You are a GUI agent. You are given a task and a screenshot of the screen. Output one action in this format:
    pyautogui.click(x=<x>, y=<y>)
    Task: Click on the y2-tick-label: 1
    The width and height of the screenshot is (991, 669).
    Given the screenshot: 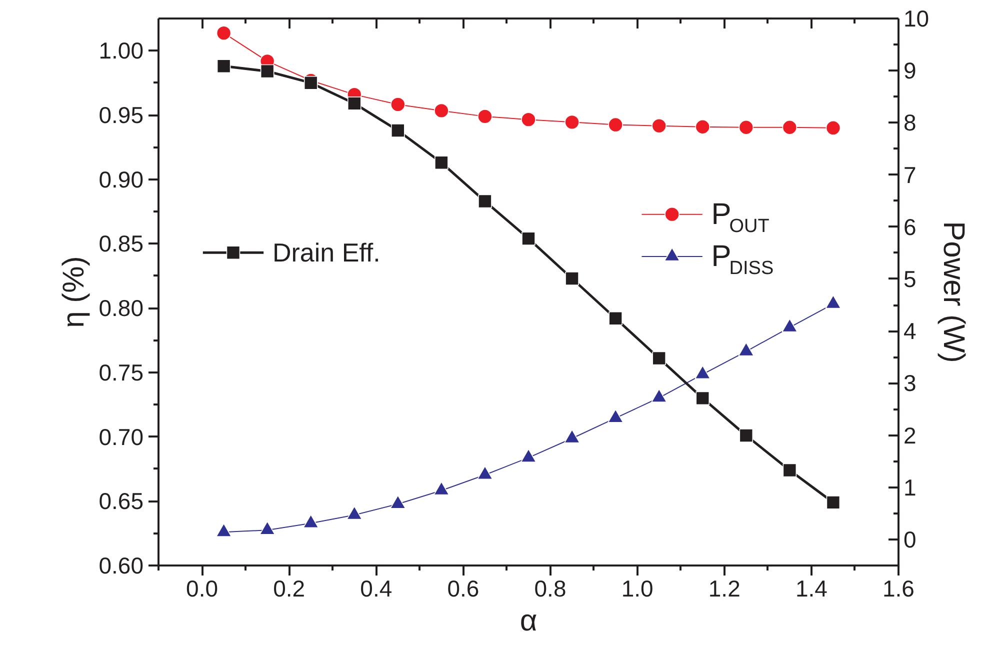 What is the action you would take?
    pyautogui.click(x=910, y=487)
    